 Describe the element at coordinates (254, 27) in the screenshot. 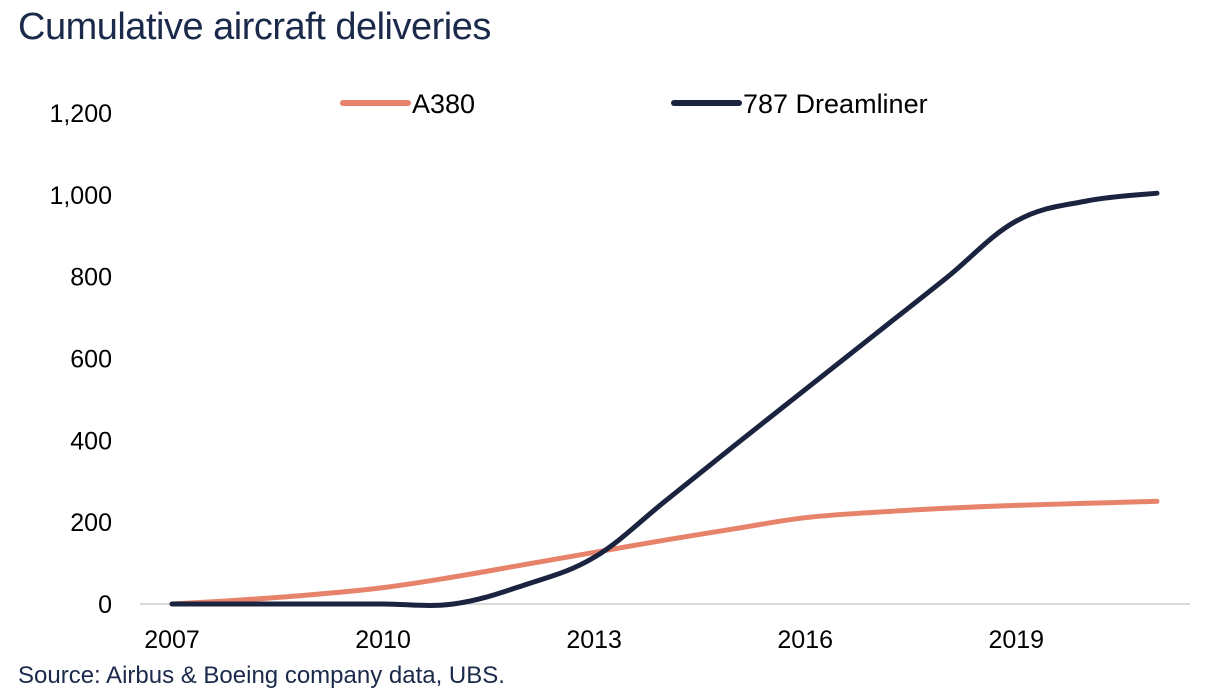

I see `chart-title: Cumulative aircraft deliveries` at that location.